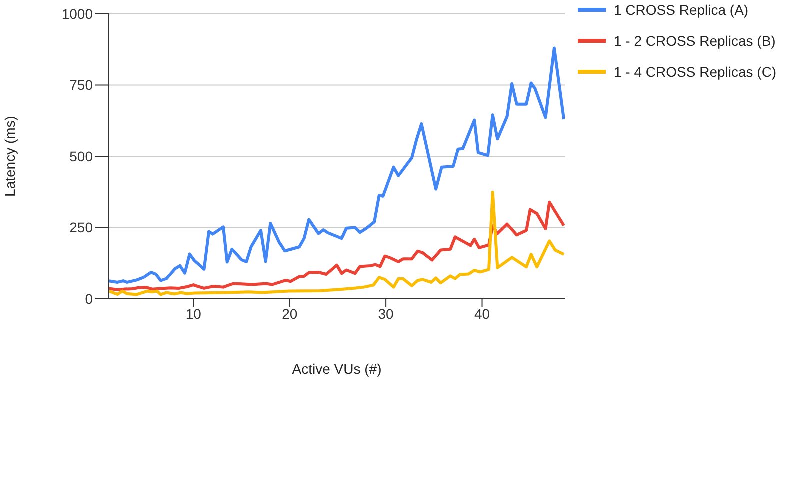 The image size is (793, 477). Describe the element at coordinates (482, 314) in the screenshot. I see `x-tick-label: 40` at that location.